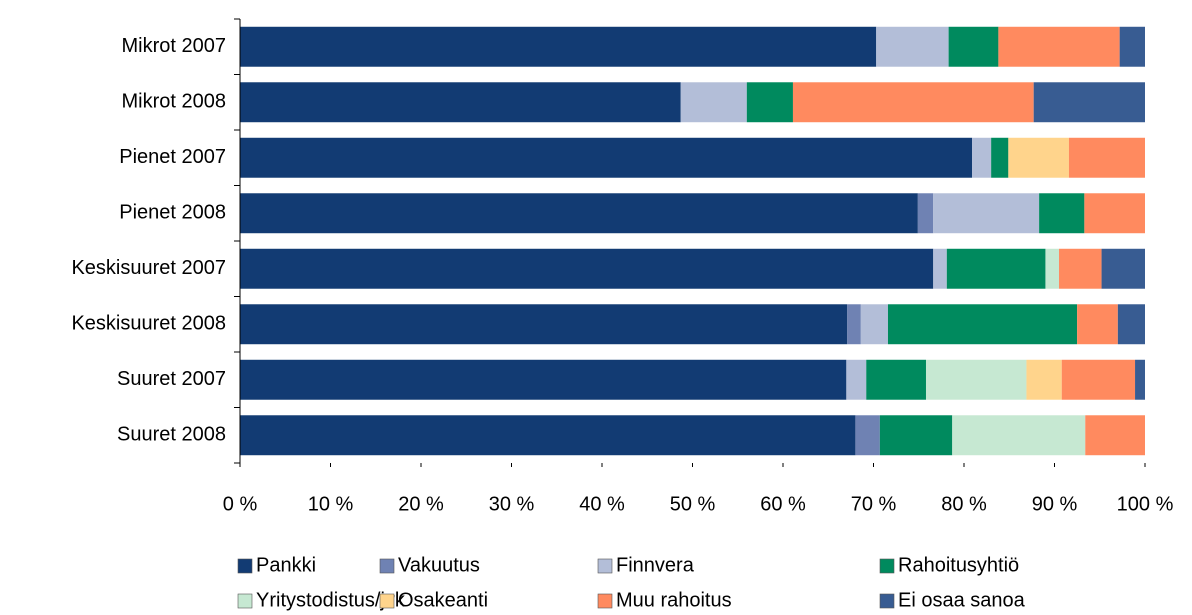 This screenshot has width=1192, height=615. Describe the element at coordinates (1055, 504) in the screenshot. I see `x-tick-label: 90 %` at that location.